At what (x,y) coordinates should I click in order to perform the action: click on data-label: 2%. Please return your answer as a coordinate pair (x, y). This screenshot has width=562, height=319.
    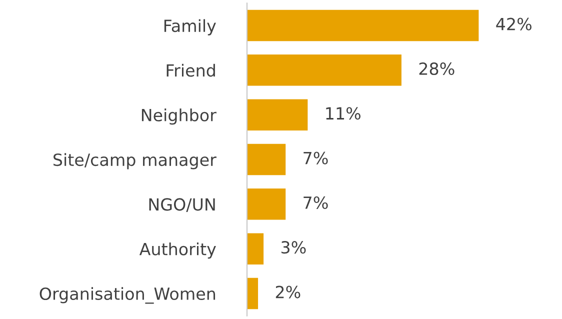
    Looking at the image, I should click on (288, 292).